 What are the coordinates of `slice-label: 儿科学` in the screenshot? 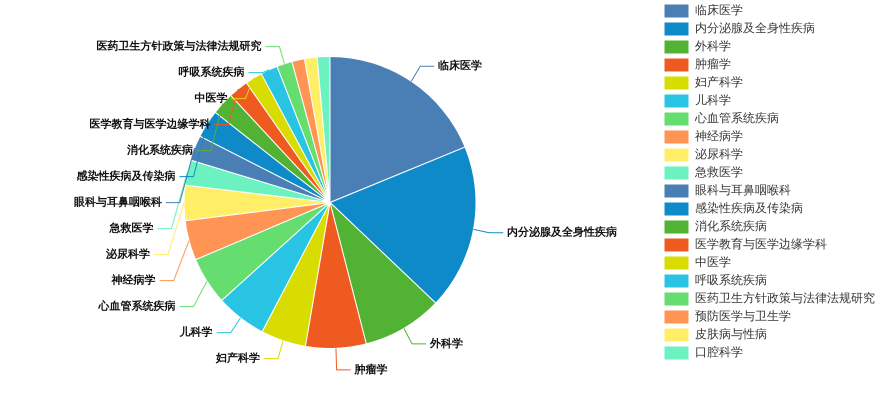 It's located at (195, 332).